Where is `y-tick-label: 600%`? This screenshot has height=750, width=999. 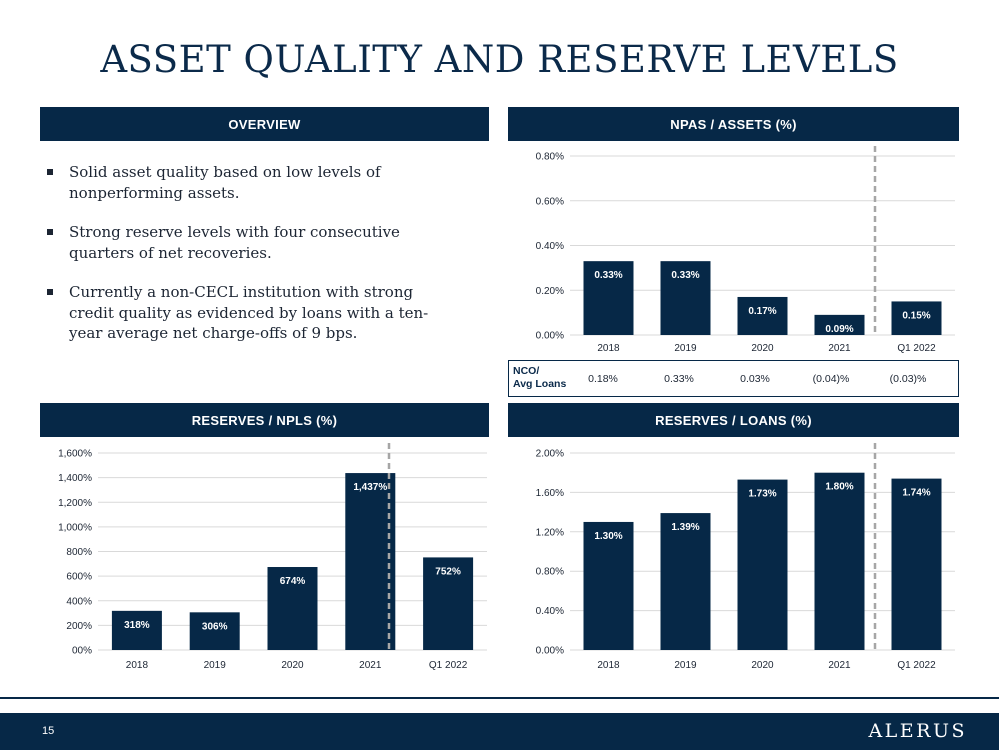
y-tick-label: 600% is located at coordinates (79, 577).